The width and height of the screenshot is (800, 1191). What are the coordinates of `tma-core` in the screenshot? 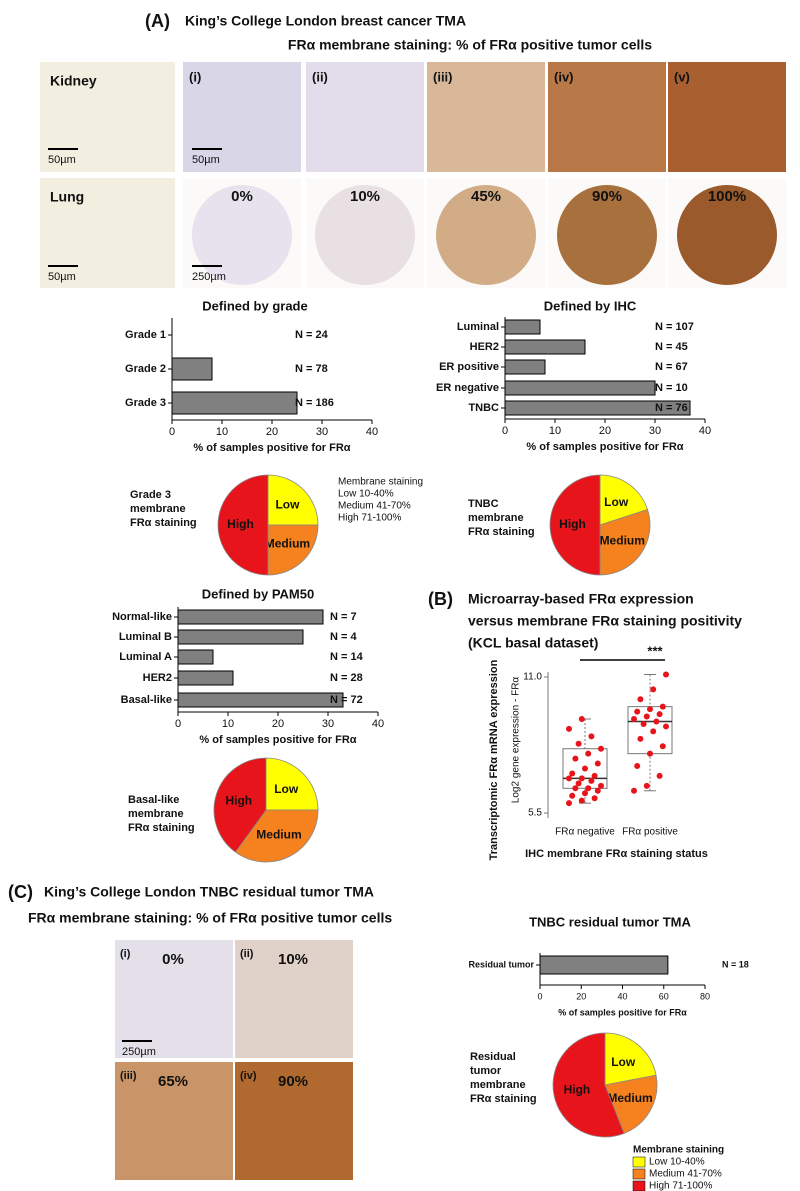 It's located at (242, 235).